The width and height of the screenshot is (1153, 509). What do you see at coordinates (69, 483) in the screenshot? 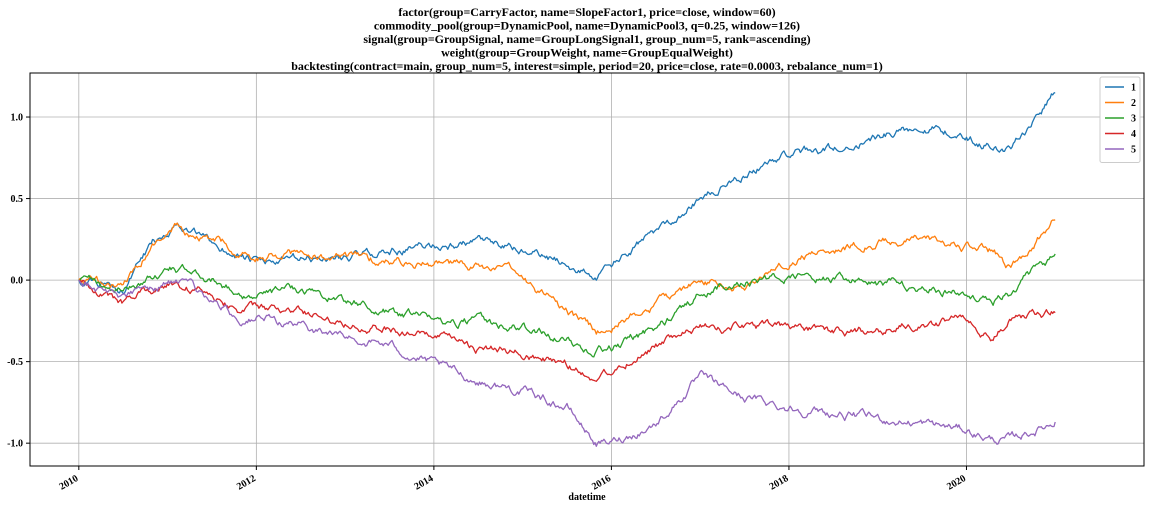
I see `x-tick-label: 2010` at bounding box center [69, 483].